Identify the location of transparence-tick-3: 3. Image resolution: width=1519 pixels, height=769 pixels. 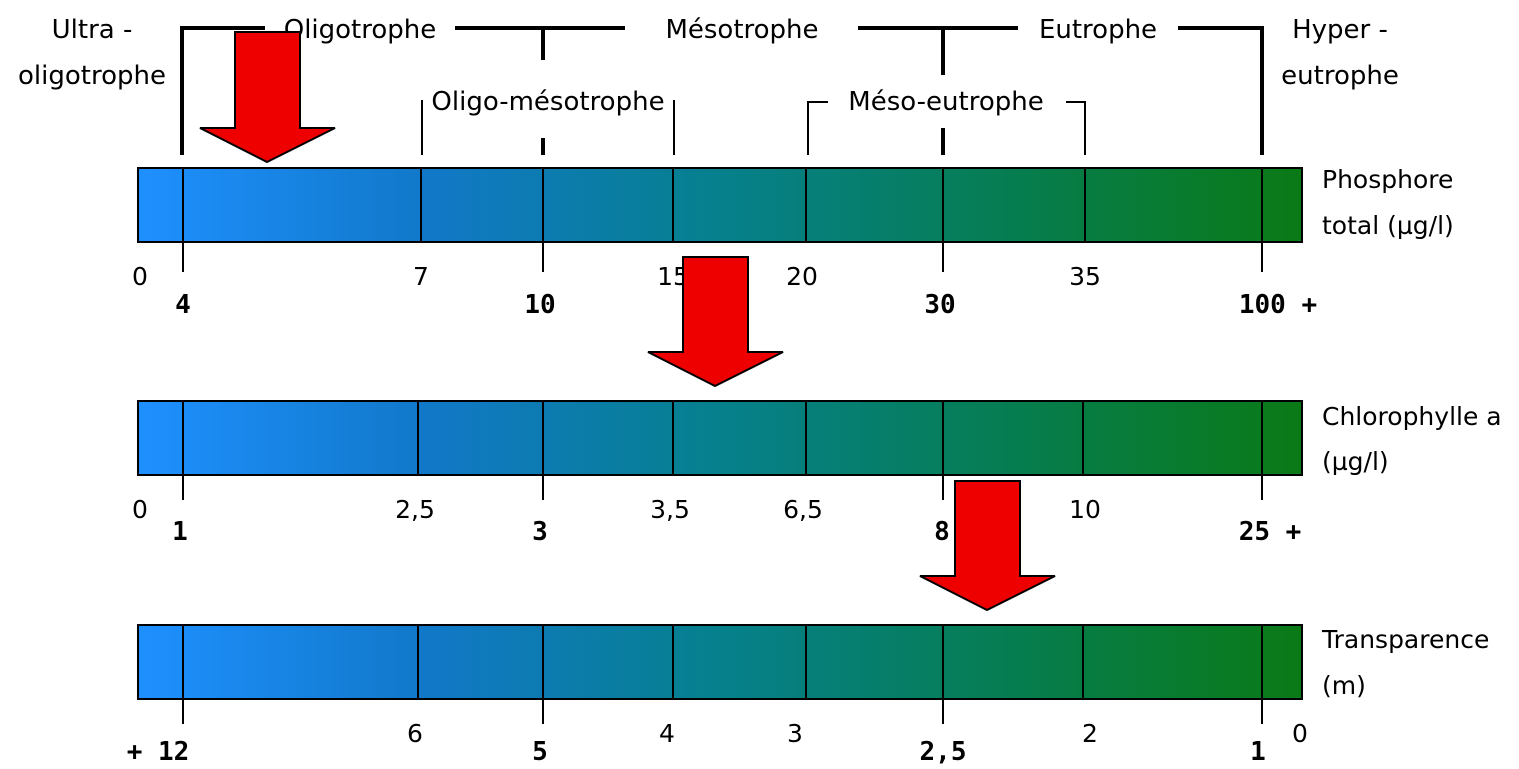
(795, 733).